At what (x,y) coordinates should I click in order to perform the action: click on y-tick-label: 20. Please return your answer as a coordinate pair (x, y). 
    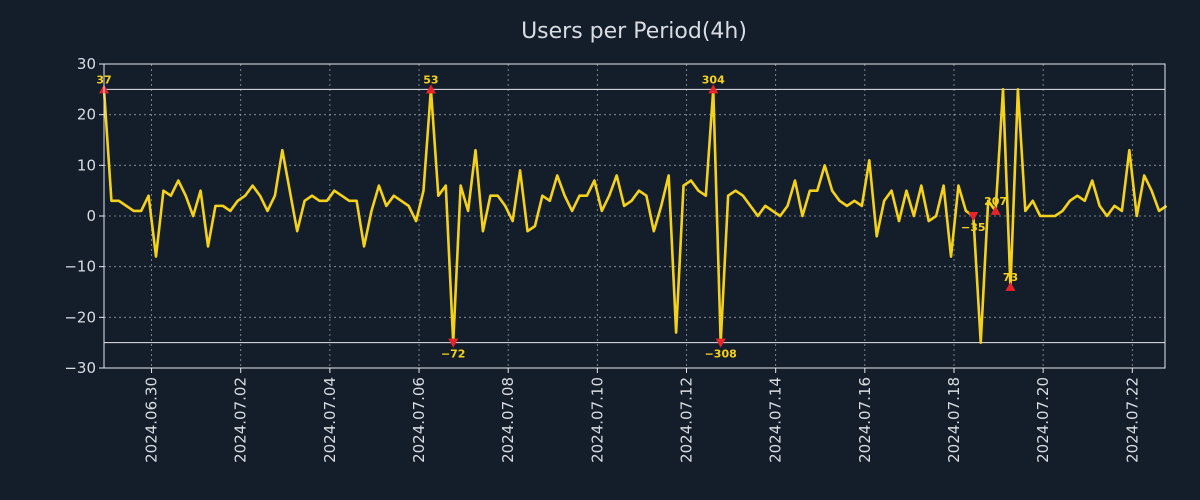
    Looking at the image, I should click on (86, 115).